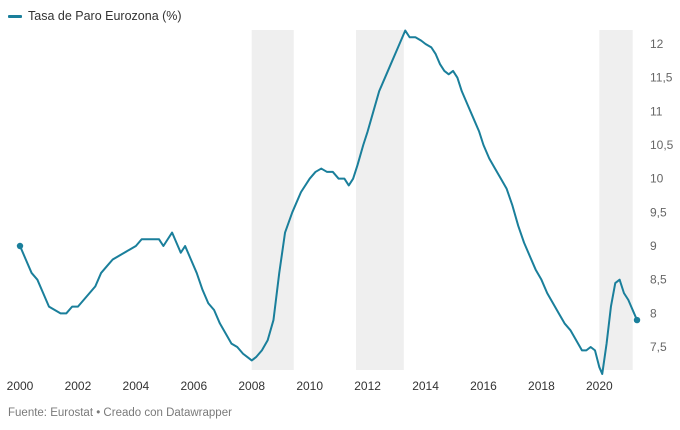  Describe the element at coordinates (658, 347) in the screenshot. I see `y-tick-label: 7,5` at that location.